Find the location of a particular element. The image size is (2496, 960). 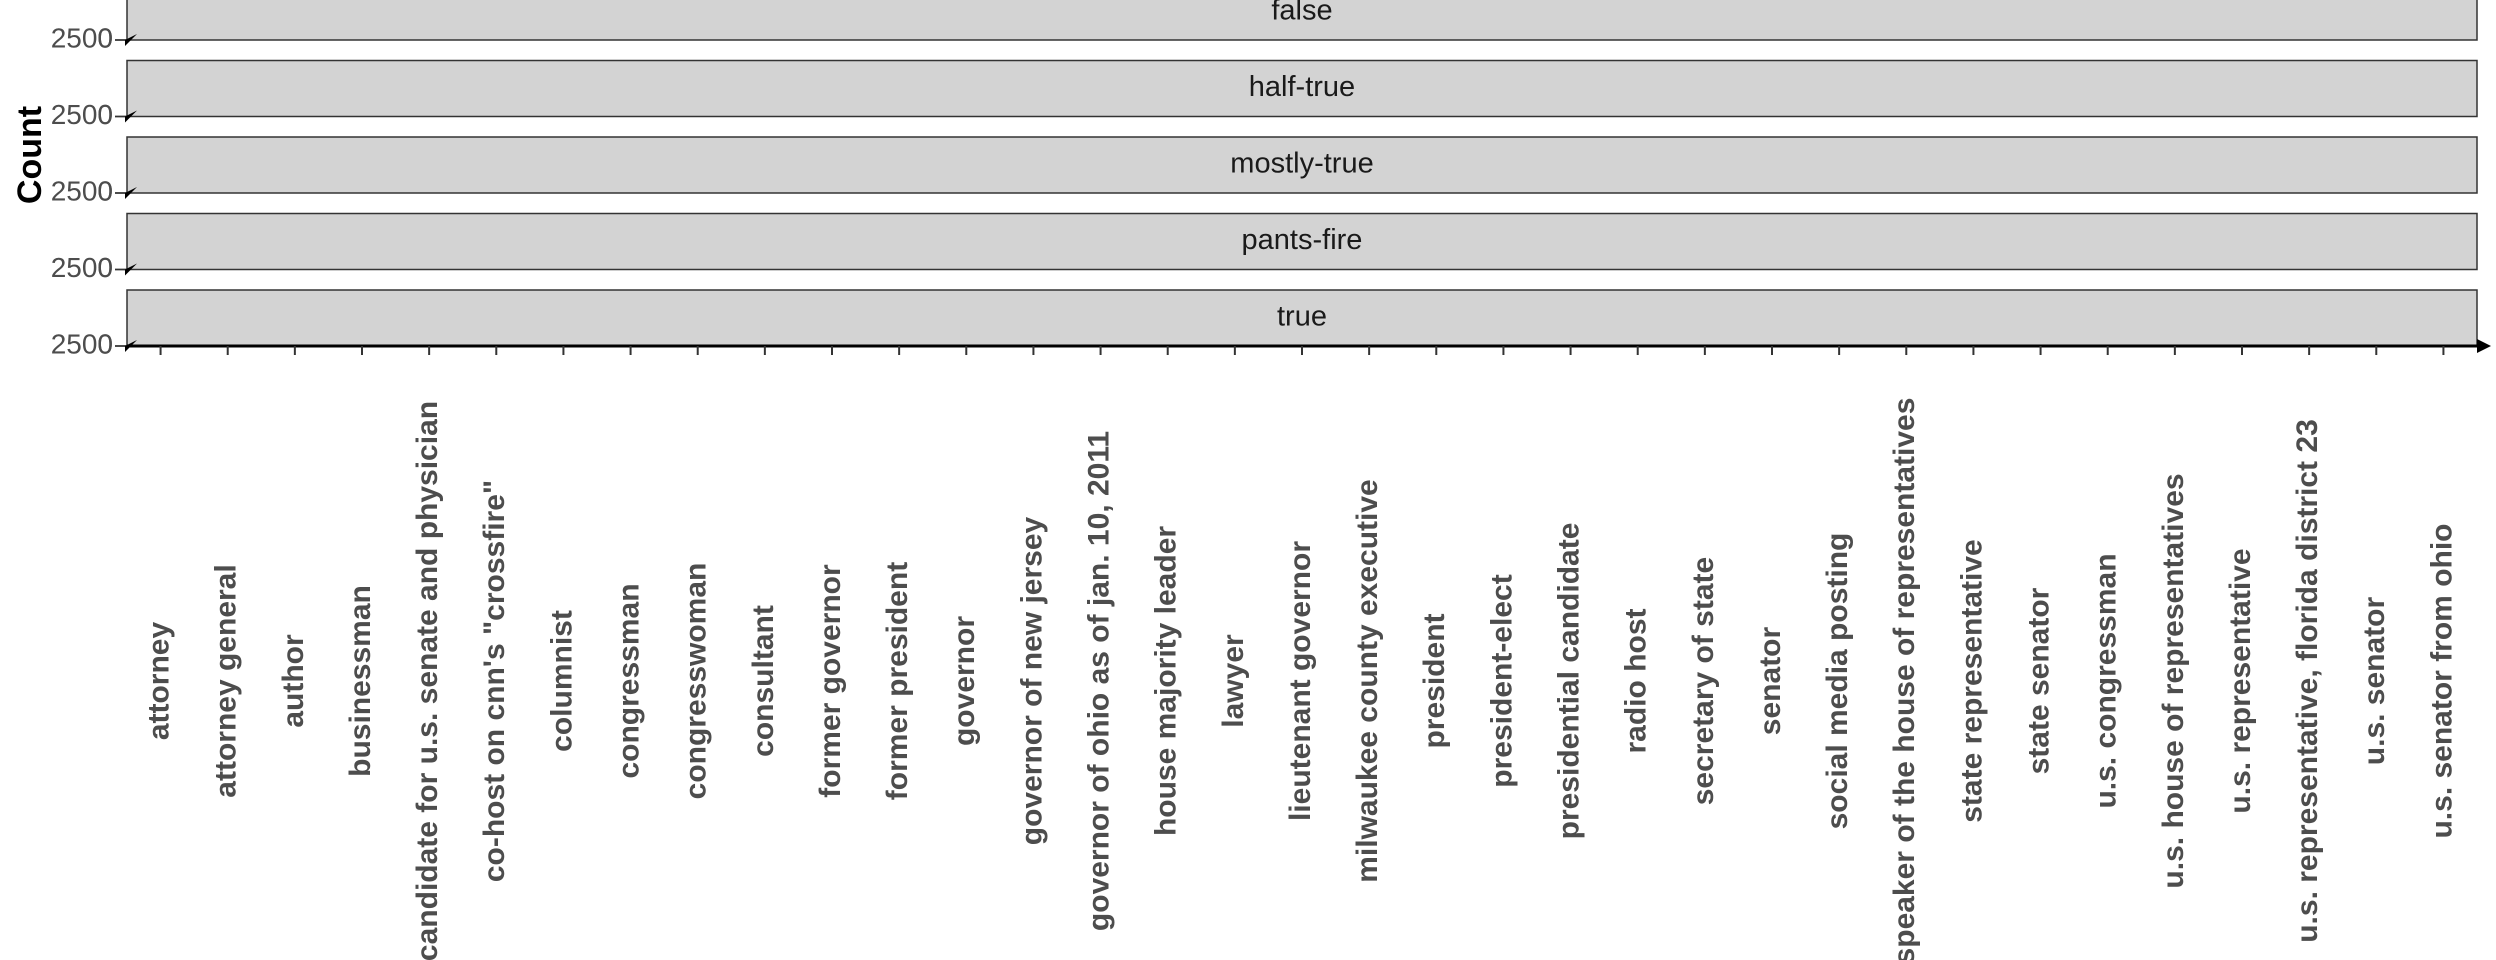

x-tick-label: u.s. senator is located at coordinates (2374, 680).